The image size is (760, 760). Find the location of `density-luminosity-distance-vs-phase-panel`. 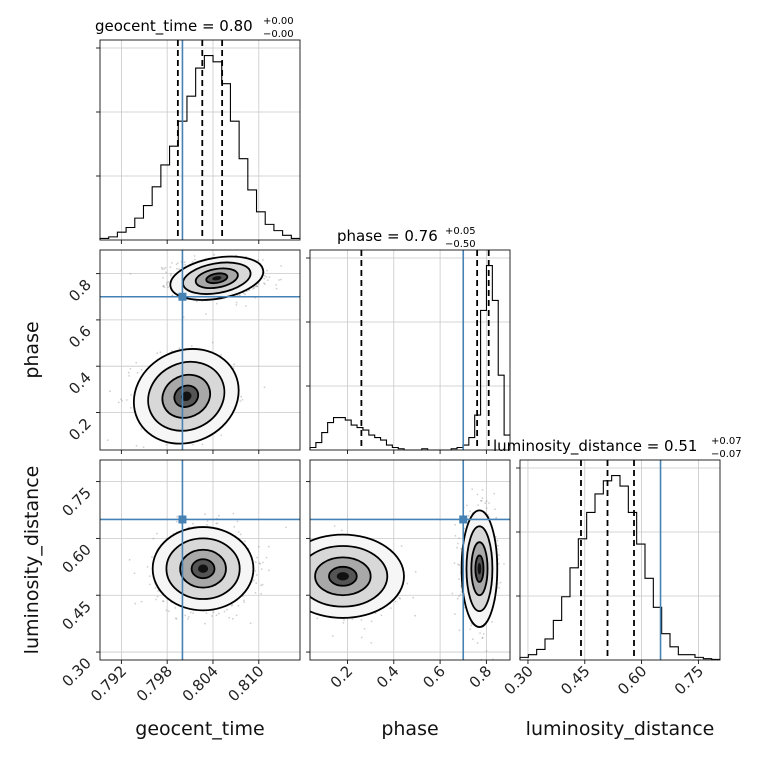

density-luminosity-distance-vs-phase-panel is located at coordinates (392, 561).